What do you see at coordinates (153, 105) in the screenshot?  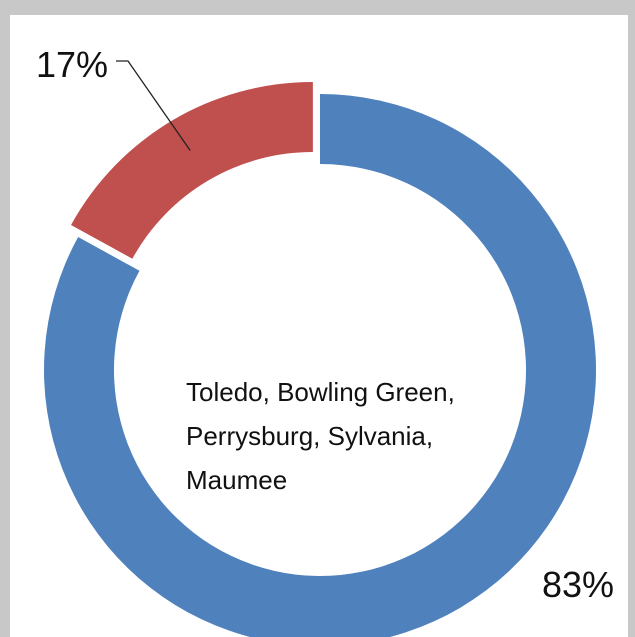 I see `leader-line` at bounding box center [153, 105].